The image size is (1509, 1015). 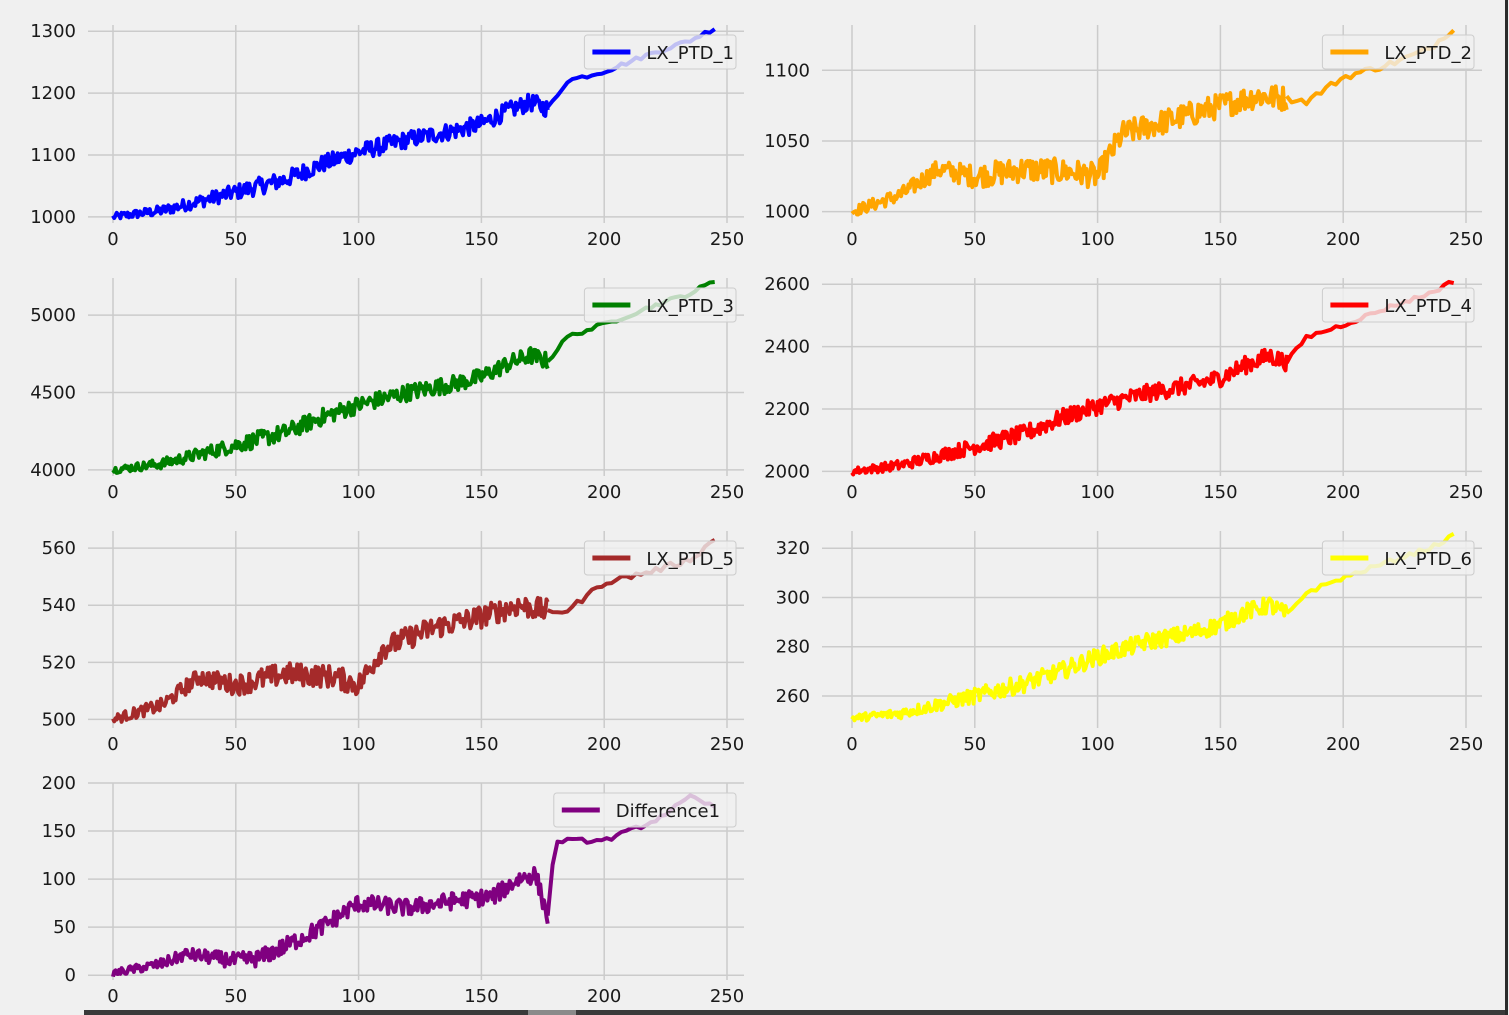 I want to click on subplot-2: 0 50 100 150 200 250 1000 1050 1100 LX_PTD_2, so click(x=1123, y=137).